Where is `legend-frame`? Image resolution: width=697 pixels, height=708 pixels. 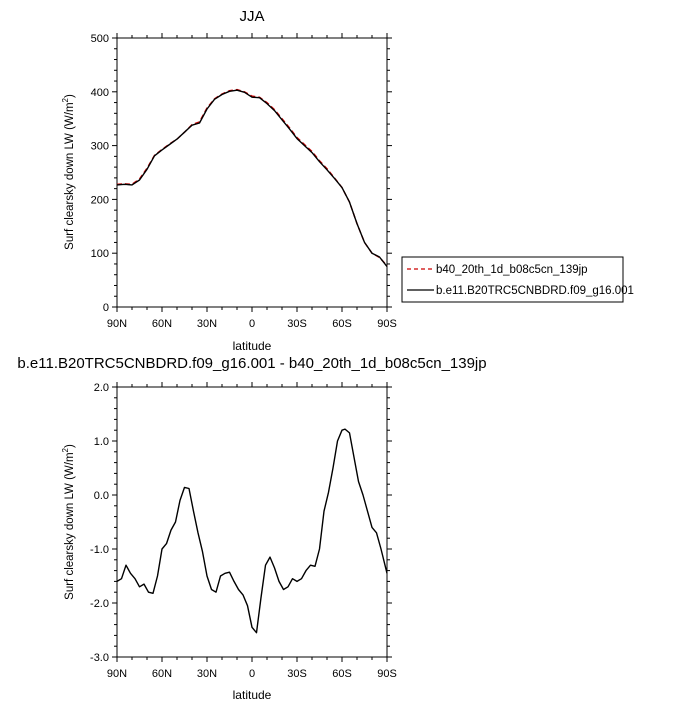 legend-frame is located at coordinates (512, 279).